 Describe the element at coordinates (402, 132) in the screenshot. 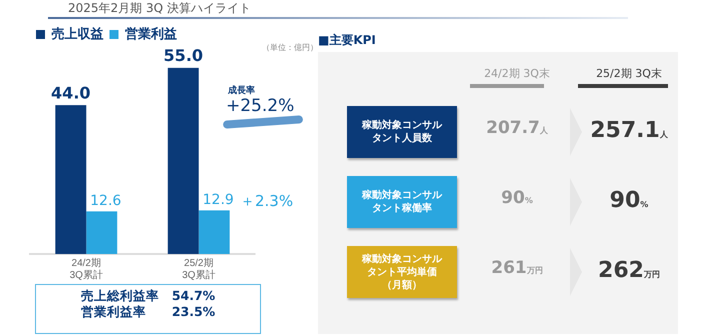

I see `category-label: 稼動対象コンサルタント人員数` at that location.